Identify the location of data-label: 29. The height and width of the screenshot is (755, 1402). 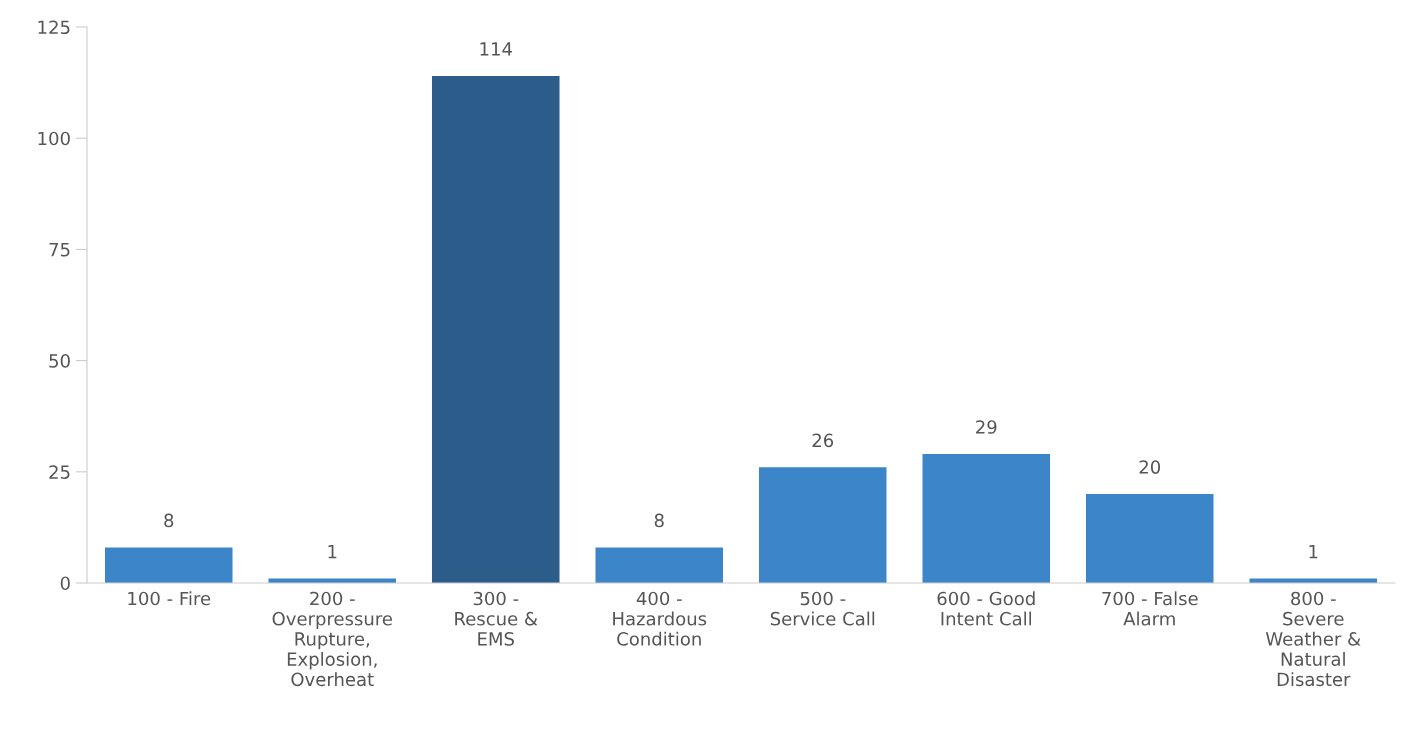
(986, 427).